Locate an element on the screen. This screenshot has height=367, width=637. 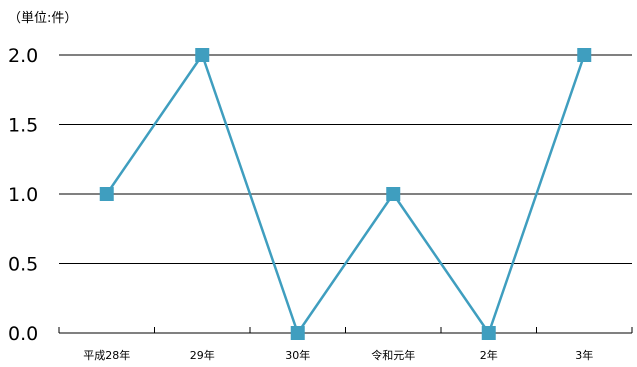
x-axis-ticks: 平成28年 29年 30年 令和元年 2年 3年 is located at coordinates (338, 355).